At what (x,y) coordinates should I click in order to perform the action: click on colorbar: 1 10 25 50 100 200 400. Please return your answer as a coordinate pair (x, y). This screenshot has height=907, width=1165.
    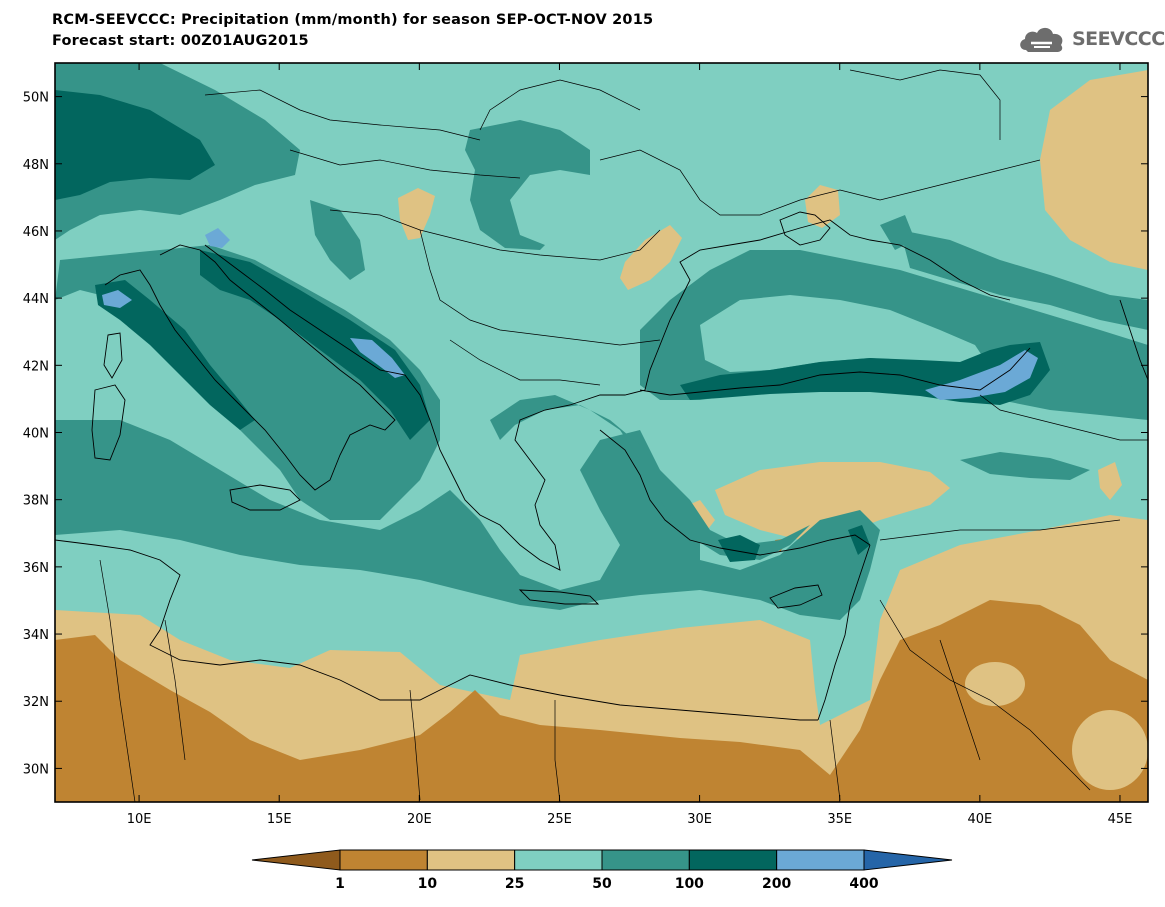
    Looking at the image, I should click on (602, 870).